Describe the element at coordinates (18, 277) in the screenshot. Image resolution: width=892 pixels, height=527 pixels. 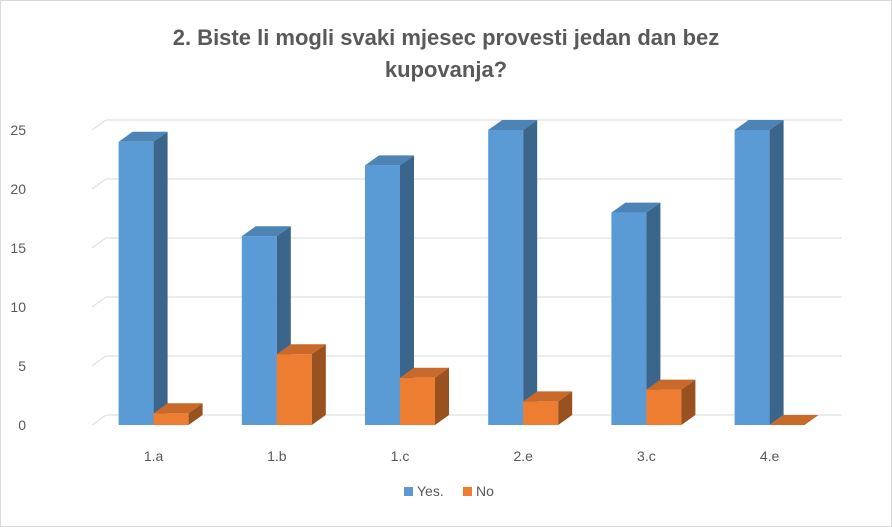
I see `y-axis-ticks: 0 5 10 15 20 25` at that location.